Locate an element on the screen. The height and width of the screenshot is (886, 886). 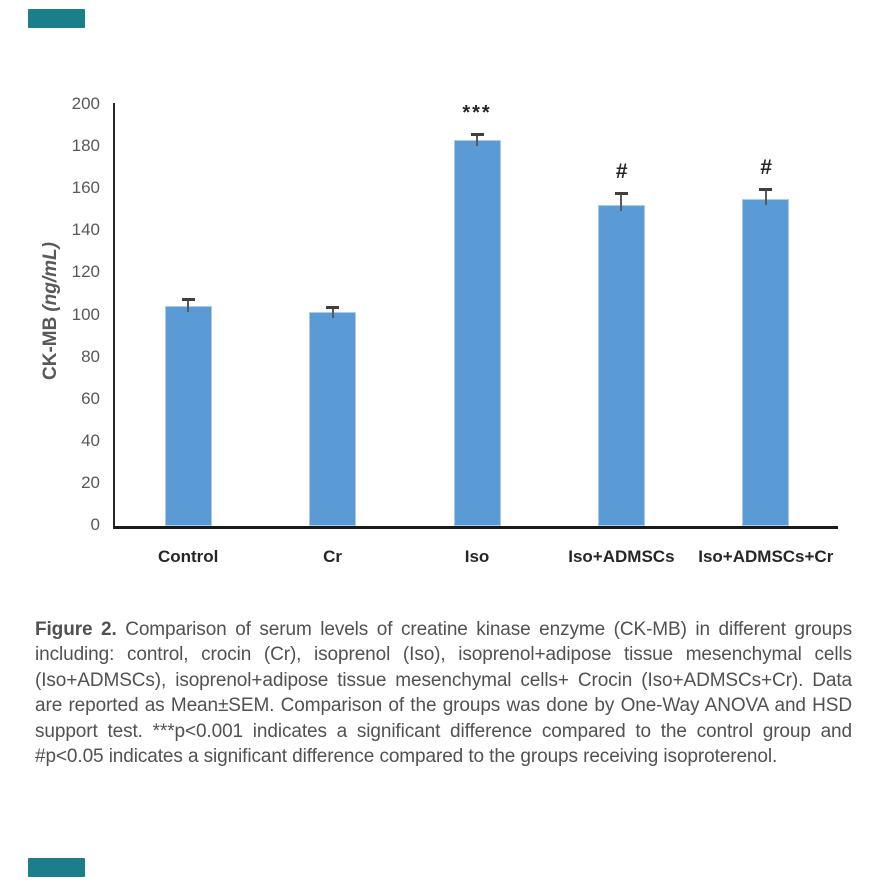
y-tick-label: 200 is located at coordinates (85, 103).